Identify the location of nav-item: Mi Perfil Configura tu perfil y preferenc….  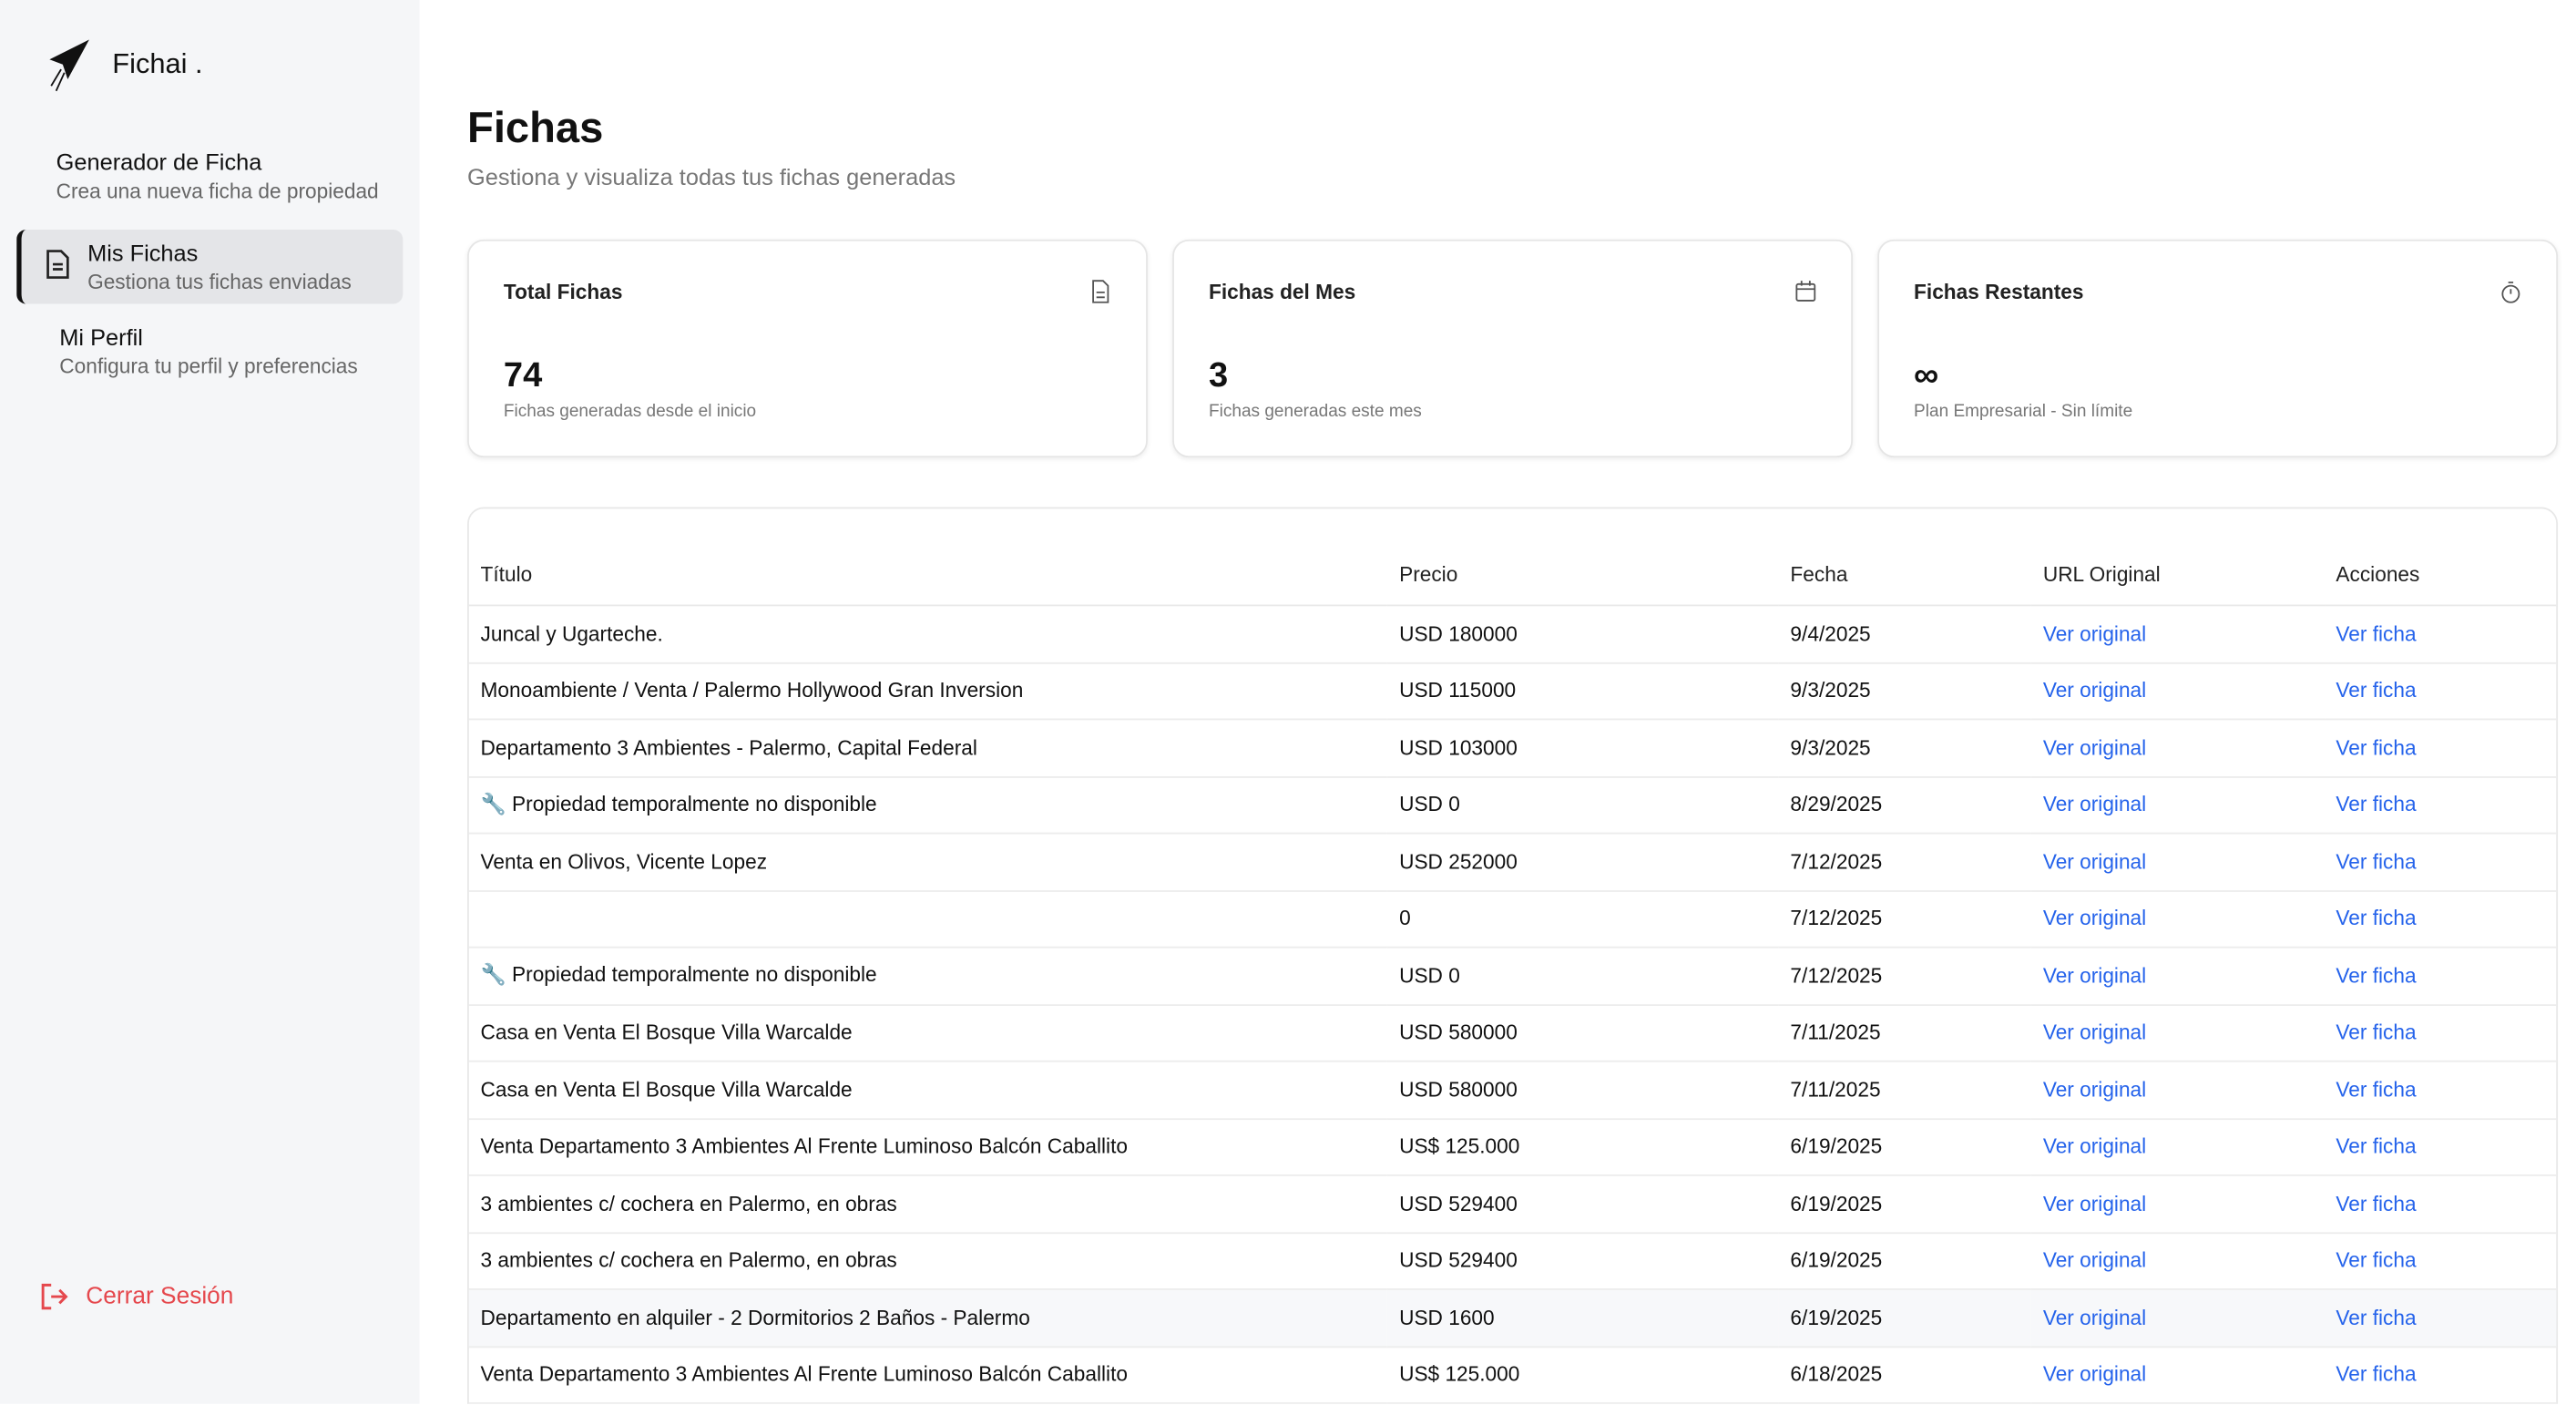
(209, 351).